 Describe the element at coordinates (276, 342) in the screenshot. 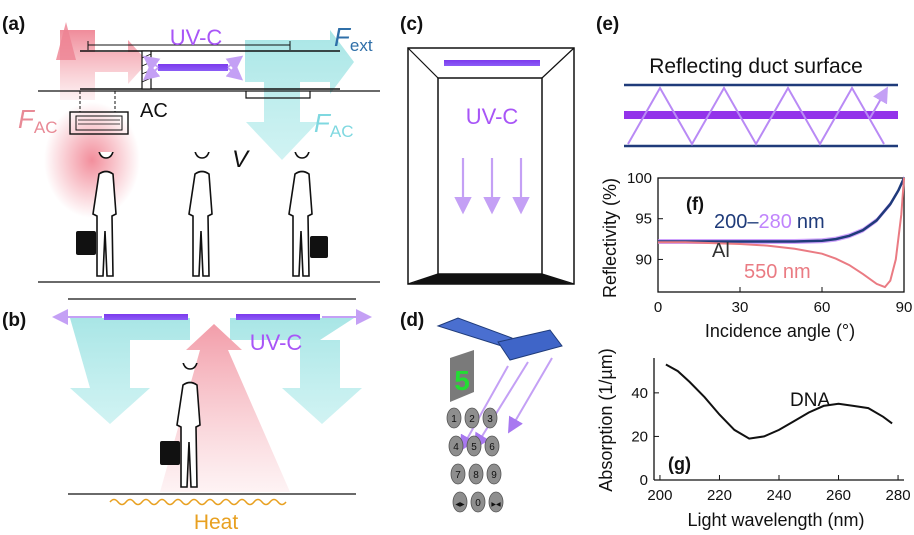

I see `uvc-label-b: UV-C` at that location.